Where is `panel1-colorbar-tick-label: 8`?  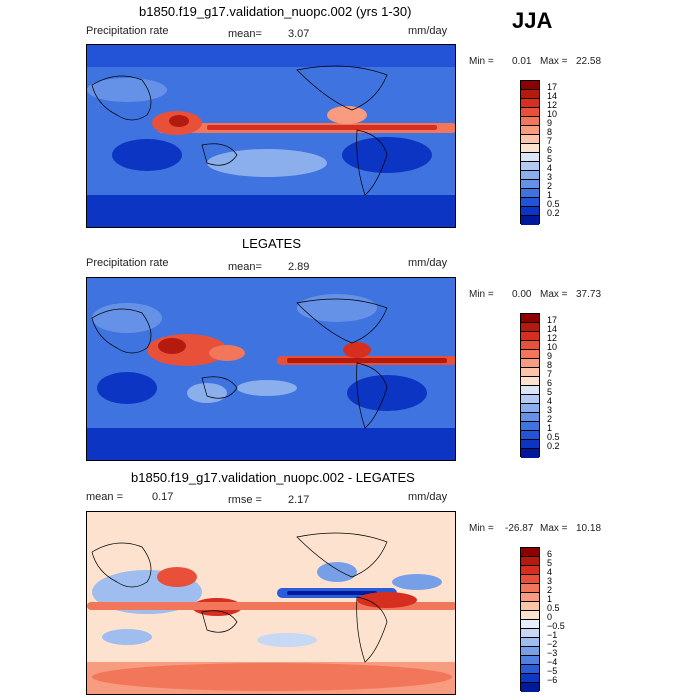
panel1-colorbar-tick-label: 8 is located at coordinates (550, 132).